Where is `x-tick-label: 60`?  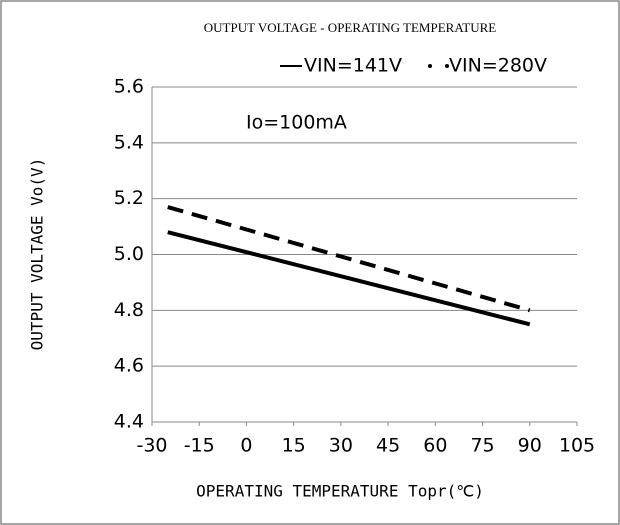 x-tick-label: 60 is located at coordinates (435, 446).